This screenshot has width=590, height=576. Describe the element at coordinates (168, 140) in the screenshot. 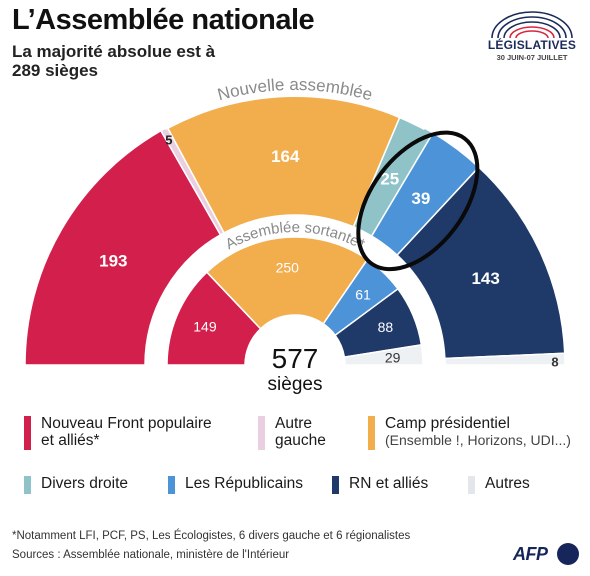

I see `value-label-new-2: 5` at that location.